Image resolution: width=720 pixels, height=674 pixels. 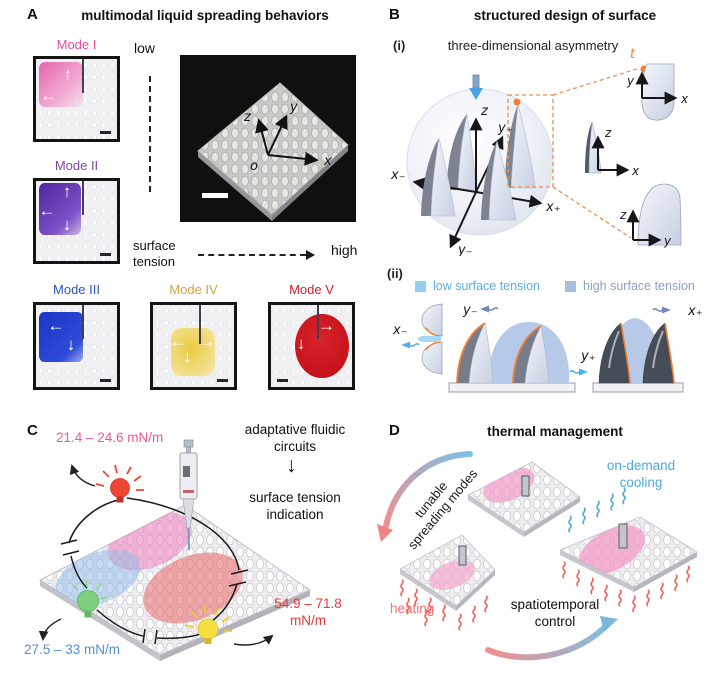 What do you see at coordinates (119, 483) in the screenshot?
I see `red-bulb-icon` at bounding box center [119, 483].